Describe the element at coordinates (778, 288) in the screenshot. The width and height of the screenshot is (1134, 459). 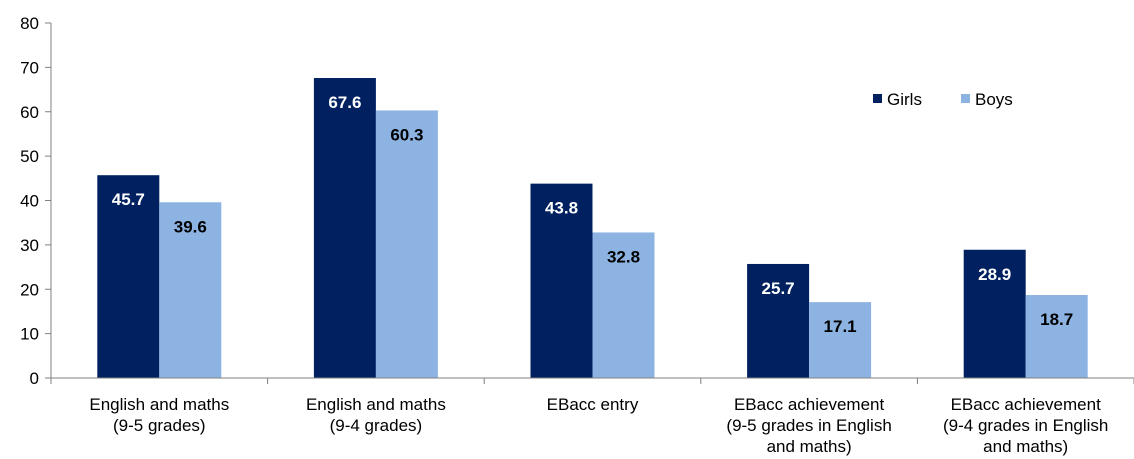
I see `data-label-girls-3: 25.7` at that location.